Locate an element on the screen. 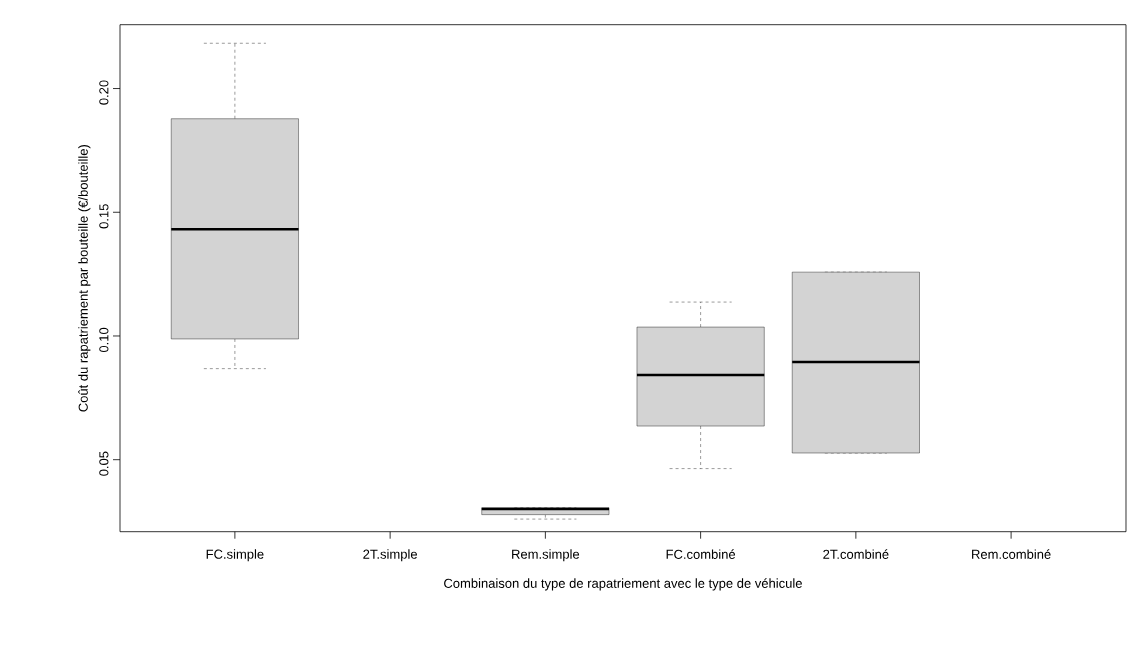 The image size is (1140, 648). x-tick-label: Rem.combiné is located at coordinates (1011, 554).